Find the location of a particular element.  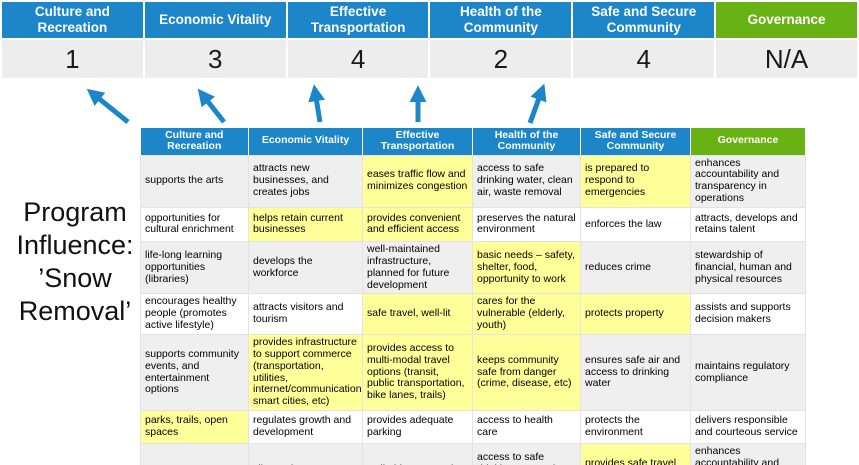

summary-header: Effective Transportation is located at coordinates (358, 20).